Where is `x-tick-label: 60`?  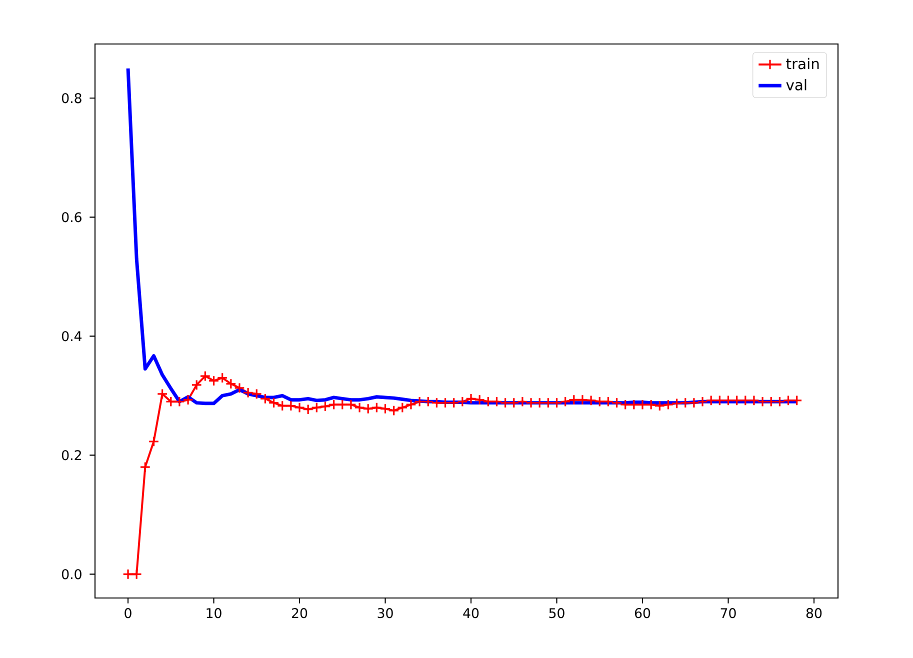 x-tick-label: 60 is located at coordinates (642, 613).